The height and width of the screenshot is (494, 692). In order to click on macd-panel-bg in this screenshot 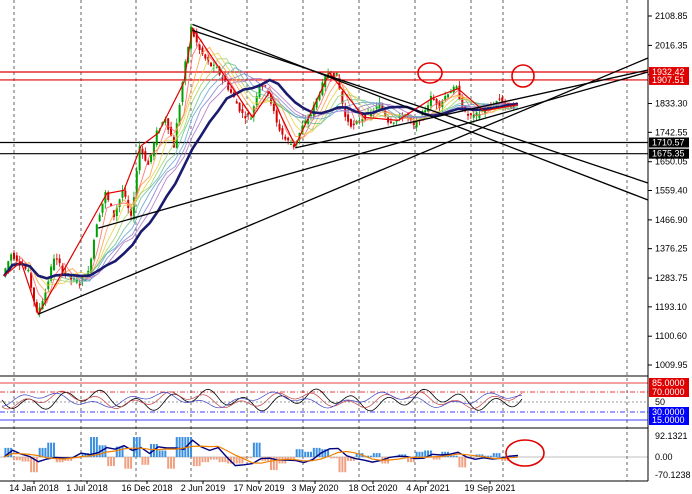, I will do `click(324, 455)`.